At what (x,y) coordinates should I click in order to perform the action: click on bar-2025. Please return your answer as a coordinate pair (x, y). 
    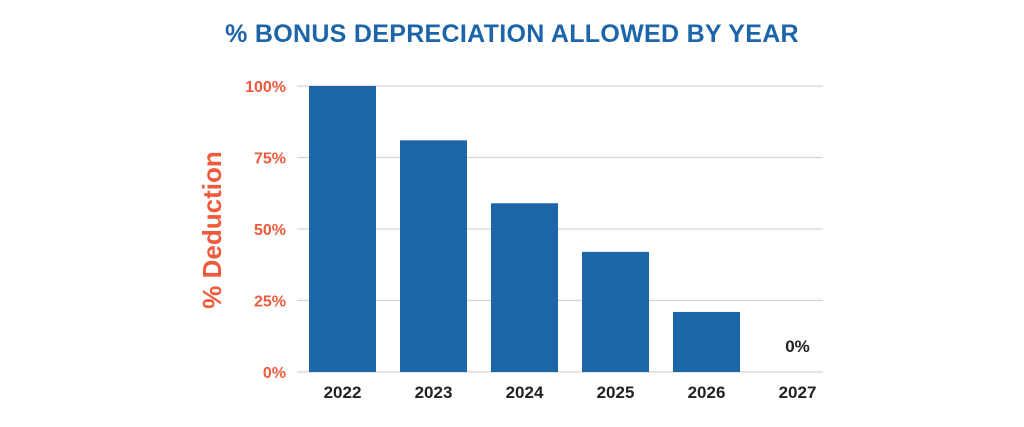
    Looking at the image, I should click on (615, 311).